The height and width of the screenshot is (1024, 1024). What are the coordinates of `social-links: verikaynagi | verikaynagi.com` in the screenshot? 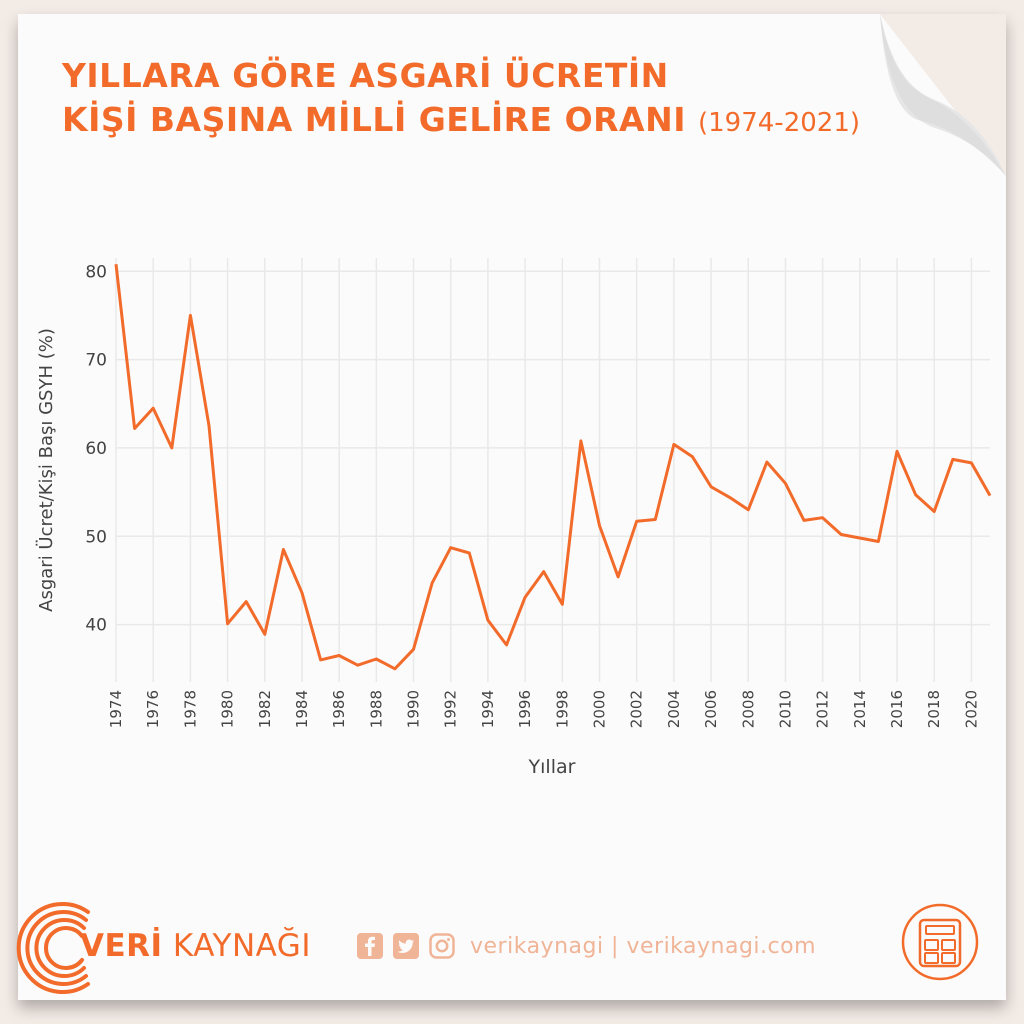 It's located at (586, 946).